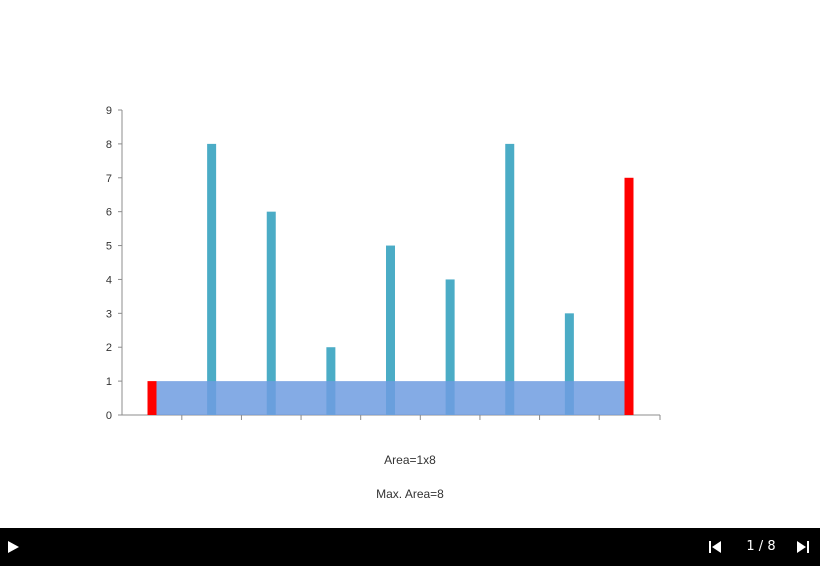 This screenshot has width=820, height=566. I want to click on y-tick-label: 2, so click(109, 348).